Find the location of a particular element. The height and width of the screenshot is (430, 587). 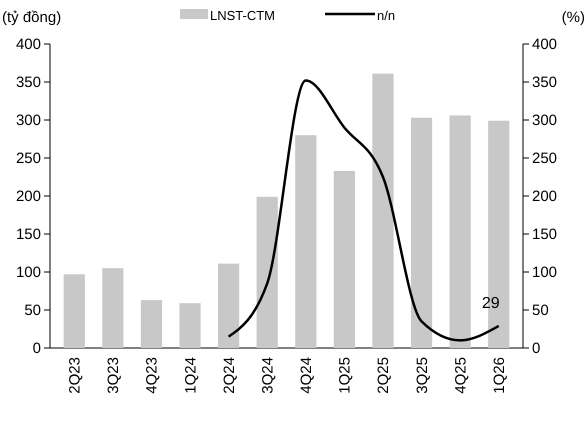

y2-tick-label: 400 is located at coordinates (545, 44).